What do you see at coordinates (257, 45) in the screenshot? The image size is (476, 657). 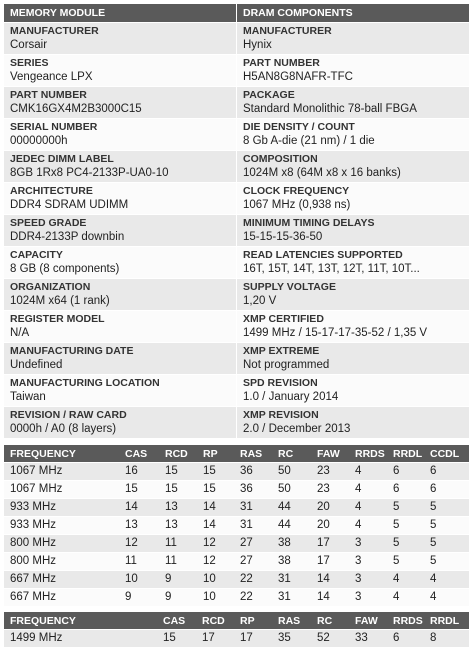 I see `field-value: Hynix` at bounding box center [257, 45].